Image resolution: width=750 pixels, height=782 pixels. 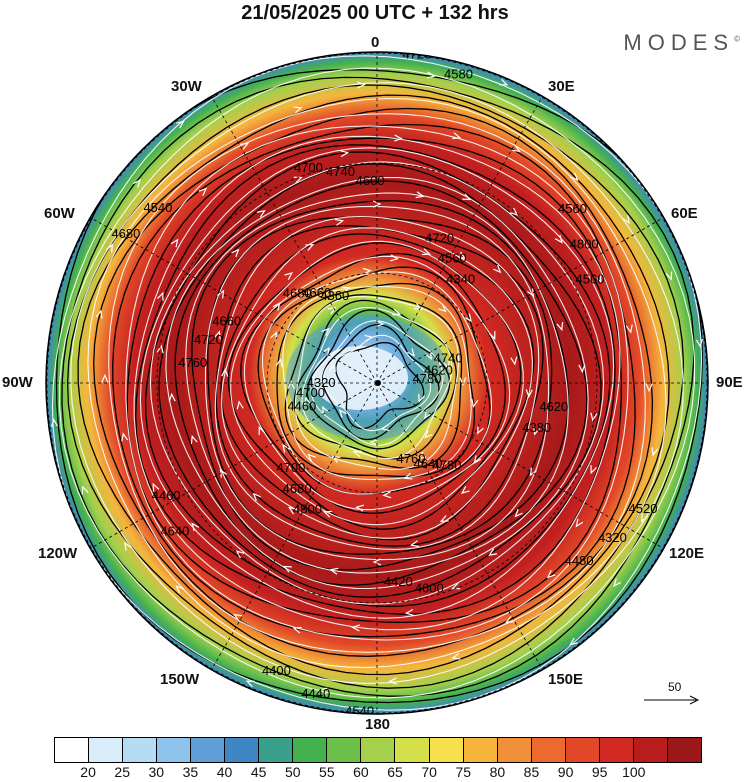 What do you see at coordinates (58, 553) in the screenshot?
I see `lon-label-120w: 120W` at bounding box center [58, 553].